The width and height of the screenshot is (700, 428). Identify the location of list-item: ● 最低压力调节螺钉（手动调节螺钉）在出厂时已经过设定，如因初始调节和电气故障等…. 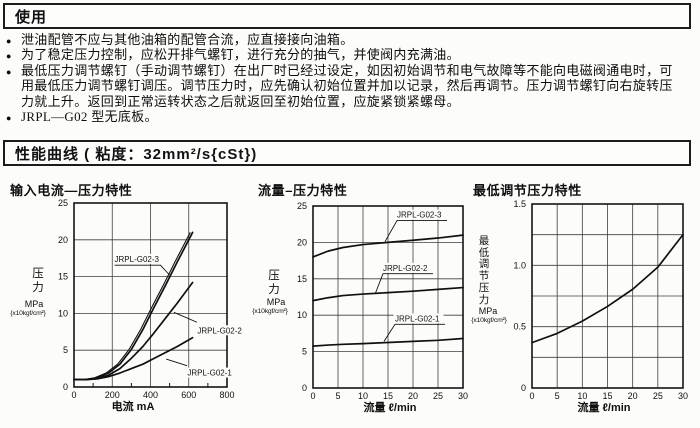
(351, 86).